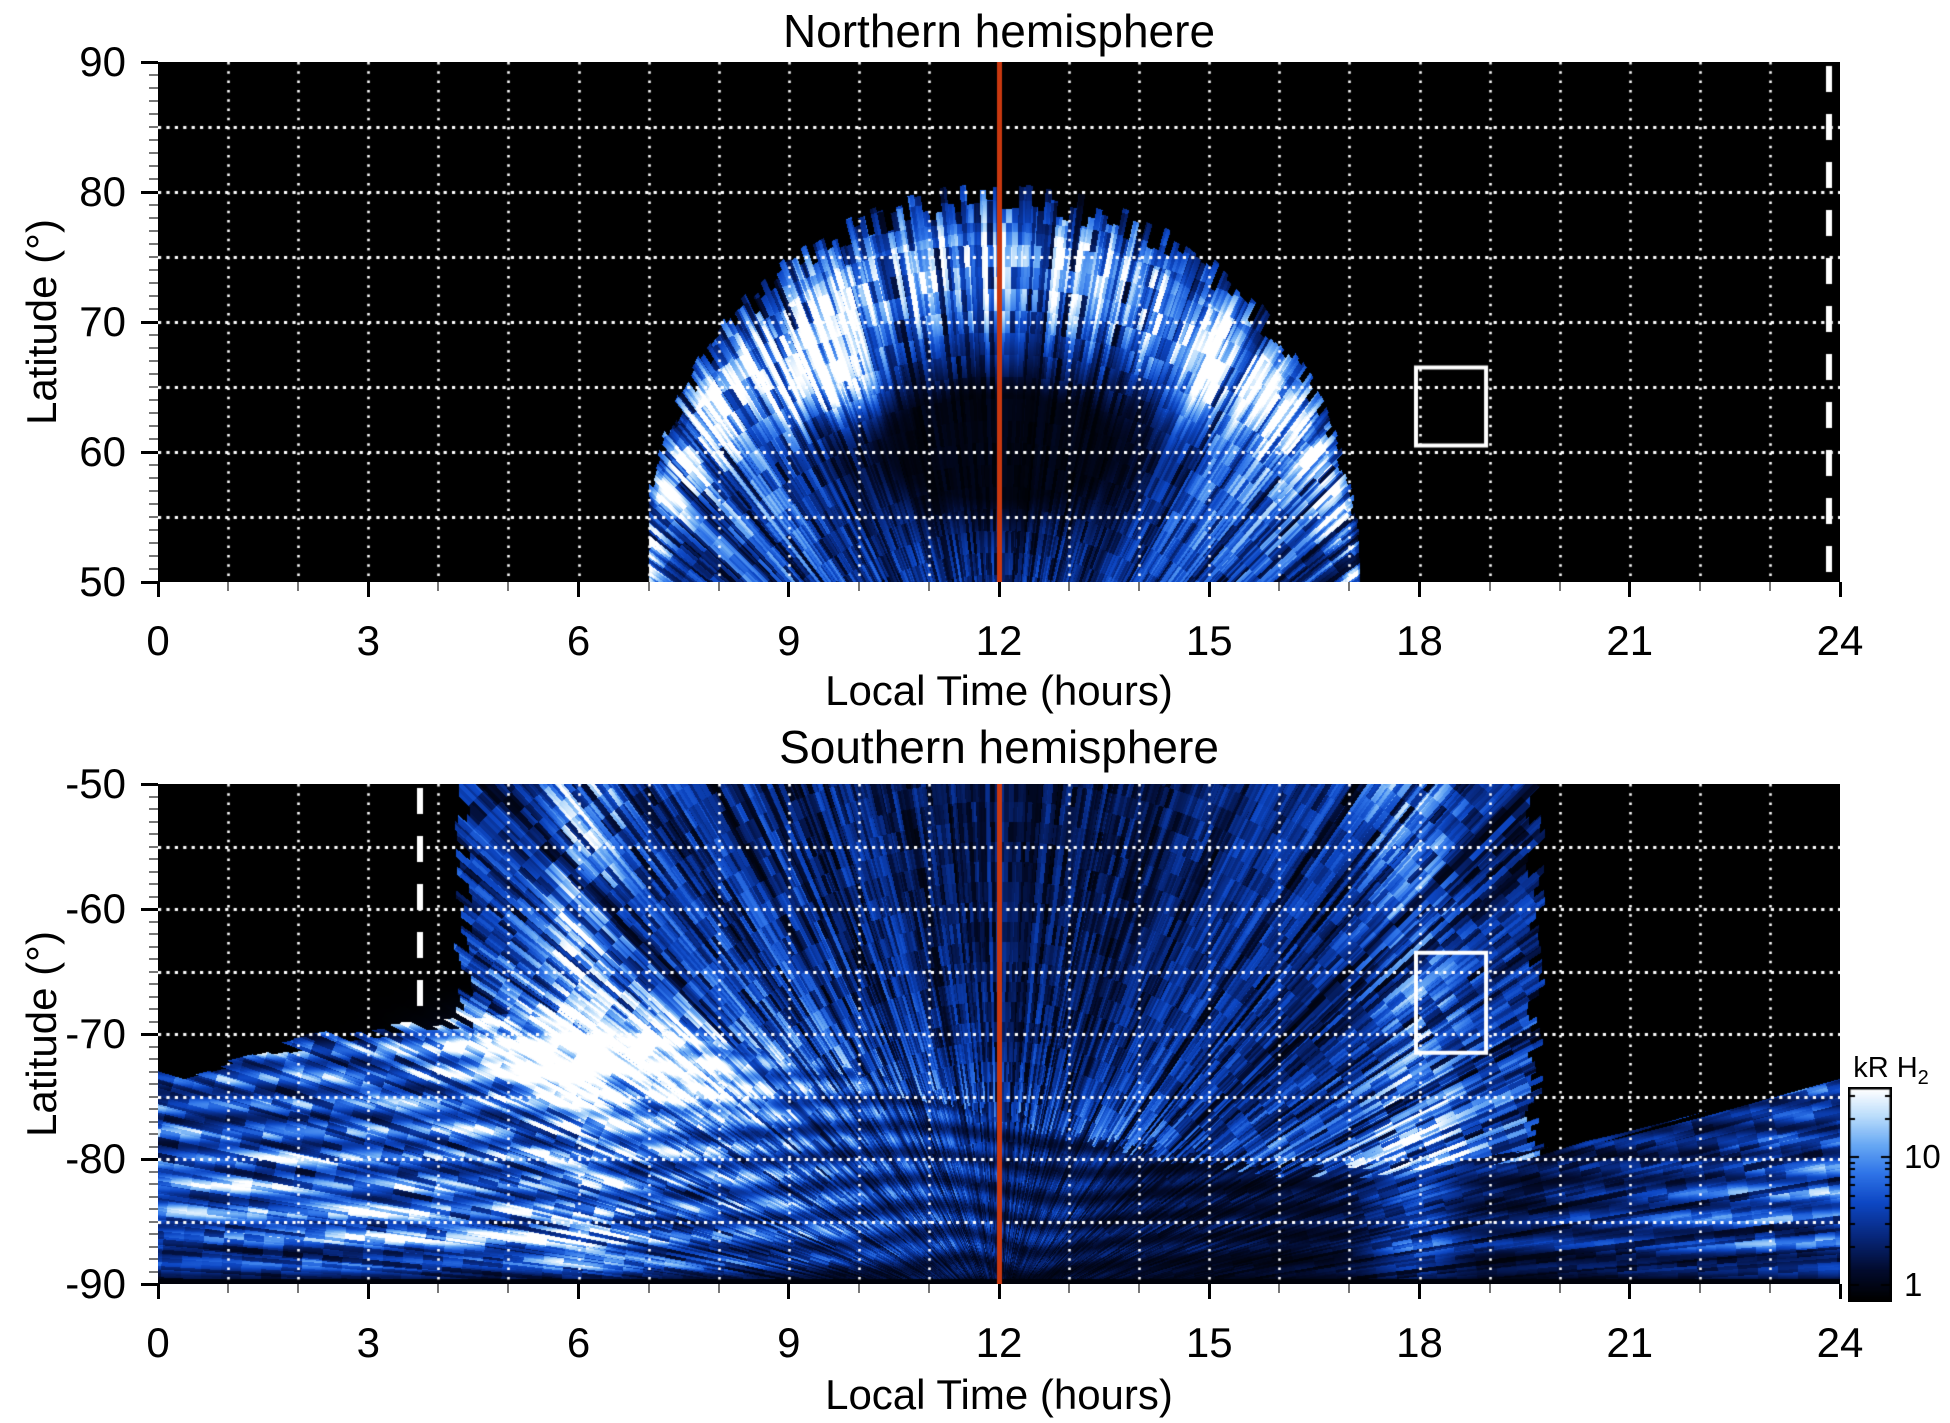 This screenshot has height=1423, width=1950. Describe the element at coordinates (1870, 1194) in the screenshot. I see `colorbar-canvas` at that location.